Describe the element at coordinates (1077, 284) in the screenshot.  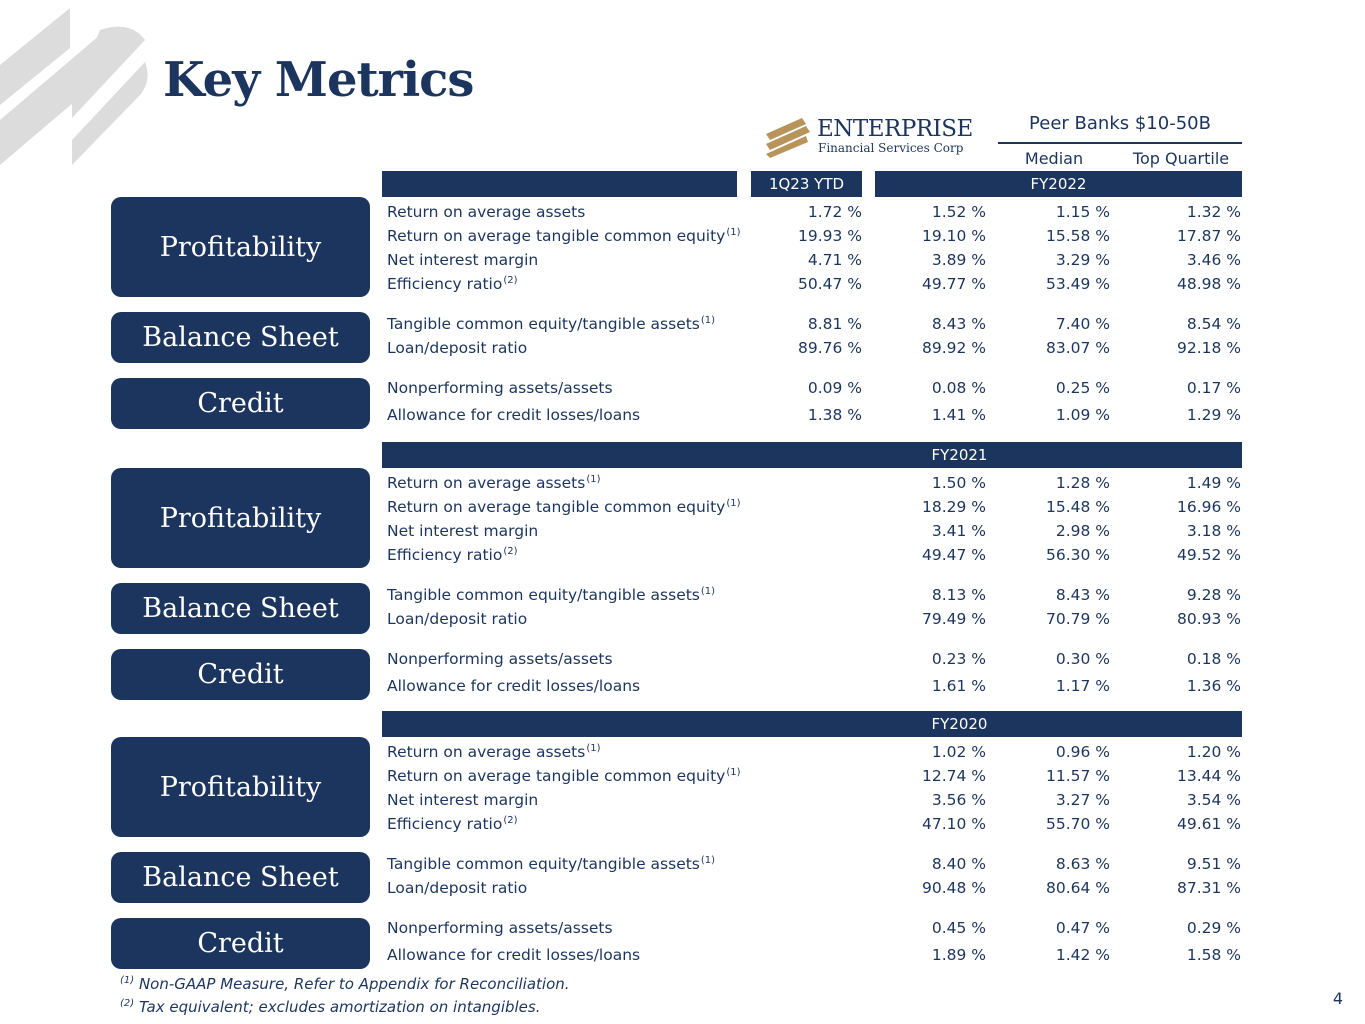
I see `value-c3: 53.49 %` at that location.